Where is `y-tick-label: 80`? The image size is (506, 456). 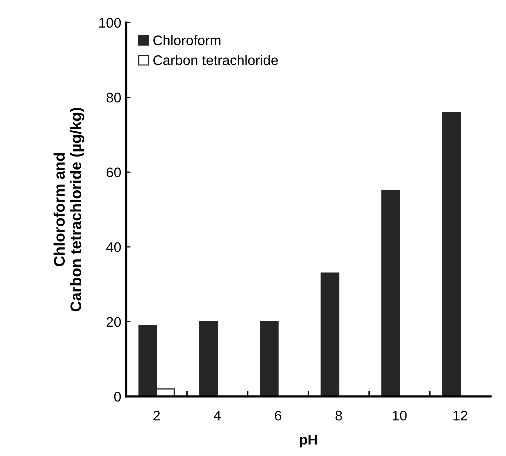 y-tick-label: 80 is located at coordinates (114, 97).